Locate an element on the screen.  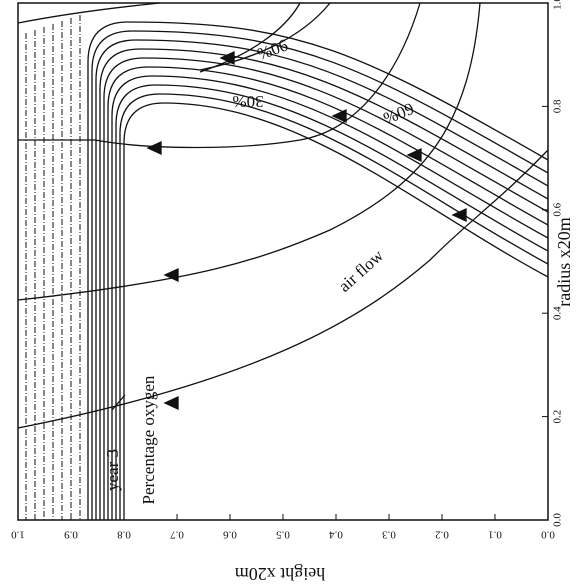
y-tick-label: 0.0 is located at coordinates (558, 520).